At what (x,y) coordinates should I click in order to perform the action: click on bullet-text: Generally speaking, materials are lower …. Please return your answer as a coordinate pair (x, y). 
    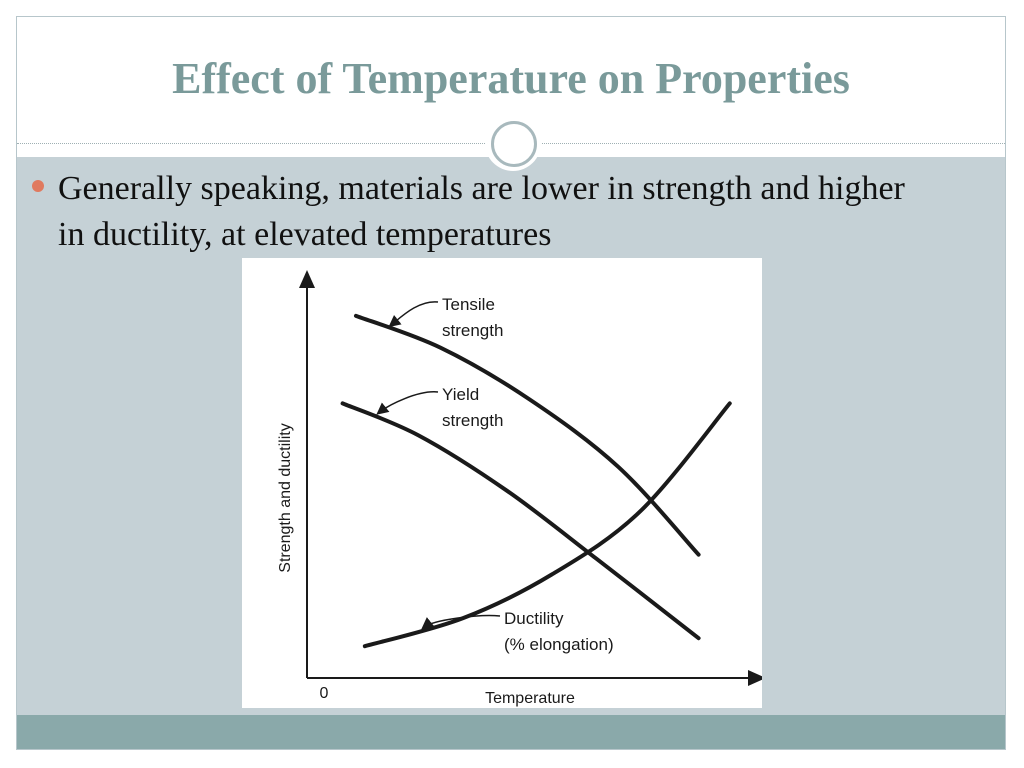
    Looking at the image, I should click on (481, 211).